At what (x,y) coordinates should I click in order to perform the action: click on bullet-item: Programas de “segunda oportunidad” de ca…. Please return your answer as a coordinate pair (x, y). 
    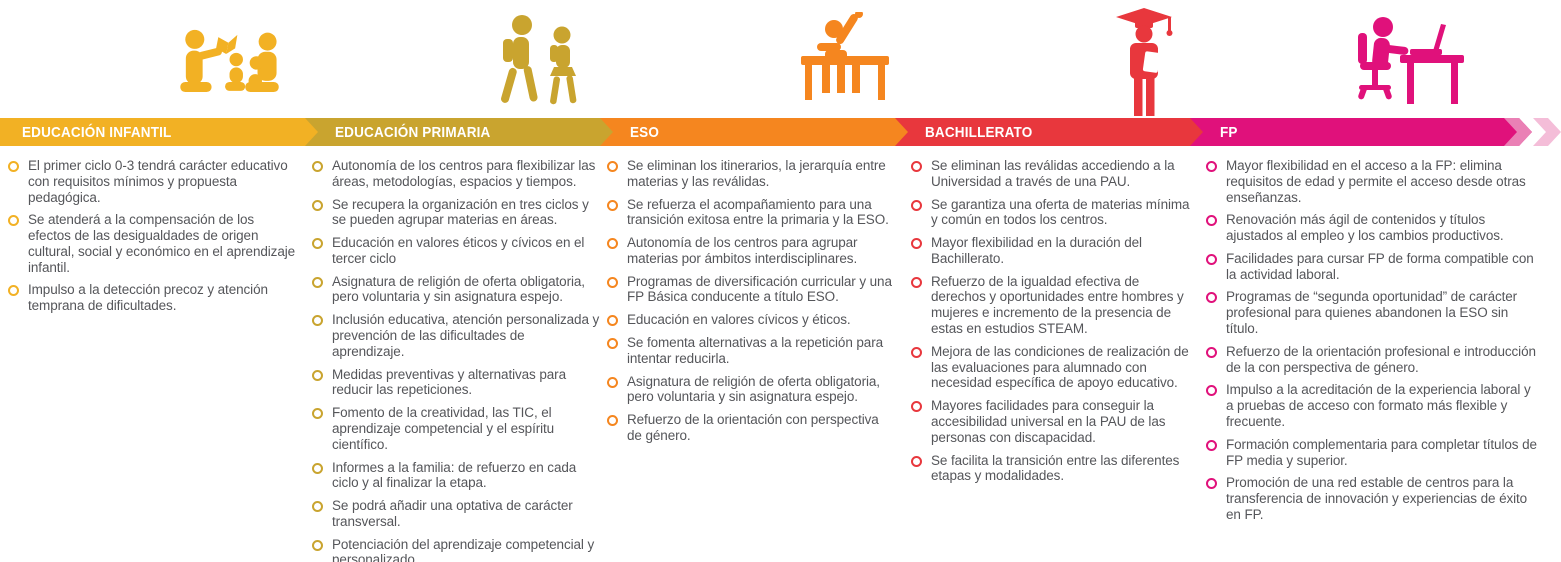
    Looking at the image, I should click on (1373, 312).